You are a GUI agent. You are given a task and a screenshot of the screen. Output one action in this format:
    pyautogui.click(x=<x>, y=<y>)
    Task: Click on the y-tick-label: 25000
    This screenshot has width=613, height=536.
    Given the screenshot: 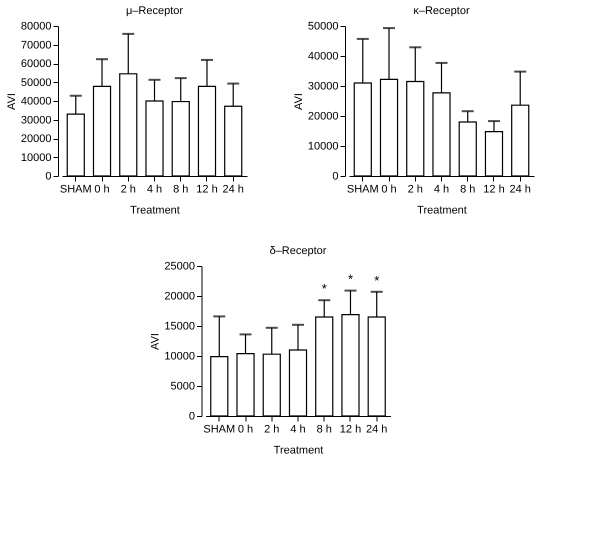 What is the action you would take?
    pyautogui.click(x=179, y=266)
    